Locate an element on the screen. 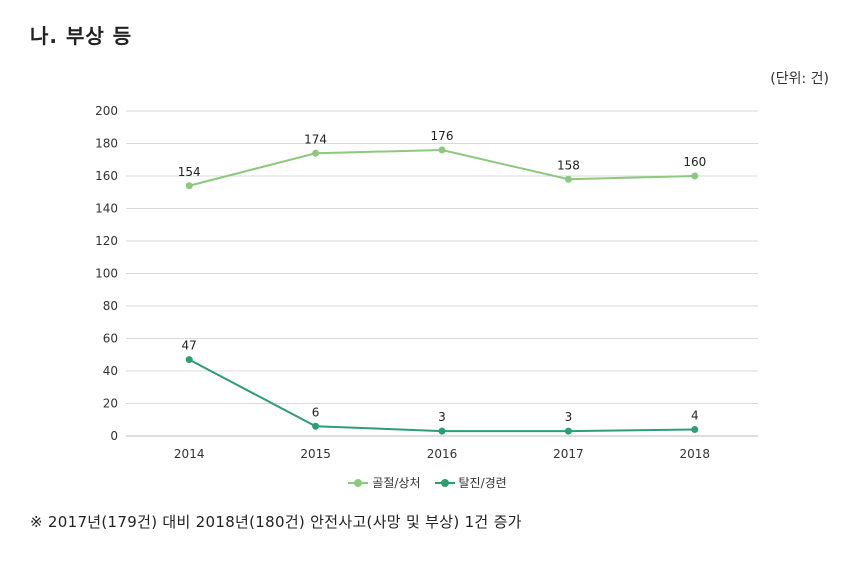  x-tick-label: 2016 is located at coordinates (442, 454).